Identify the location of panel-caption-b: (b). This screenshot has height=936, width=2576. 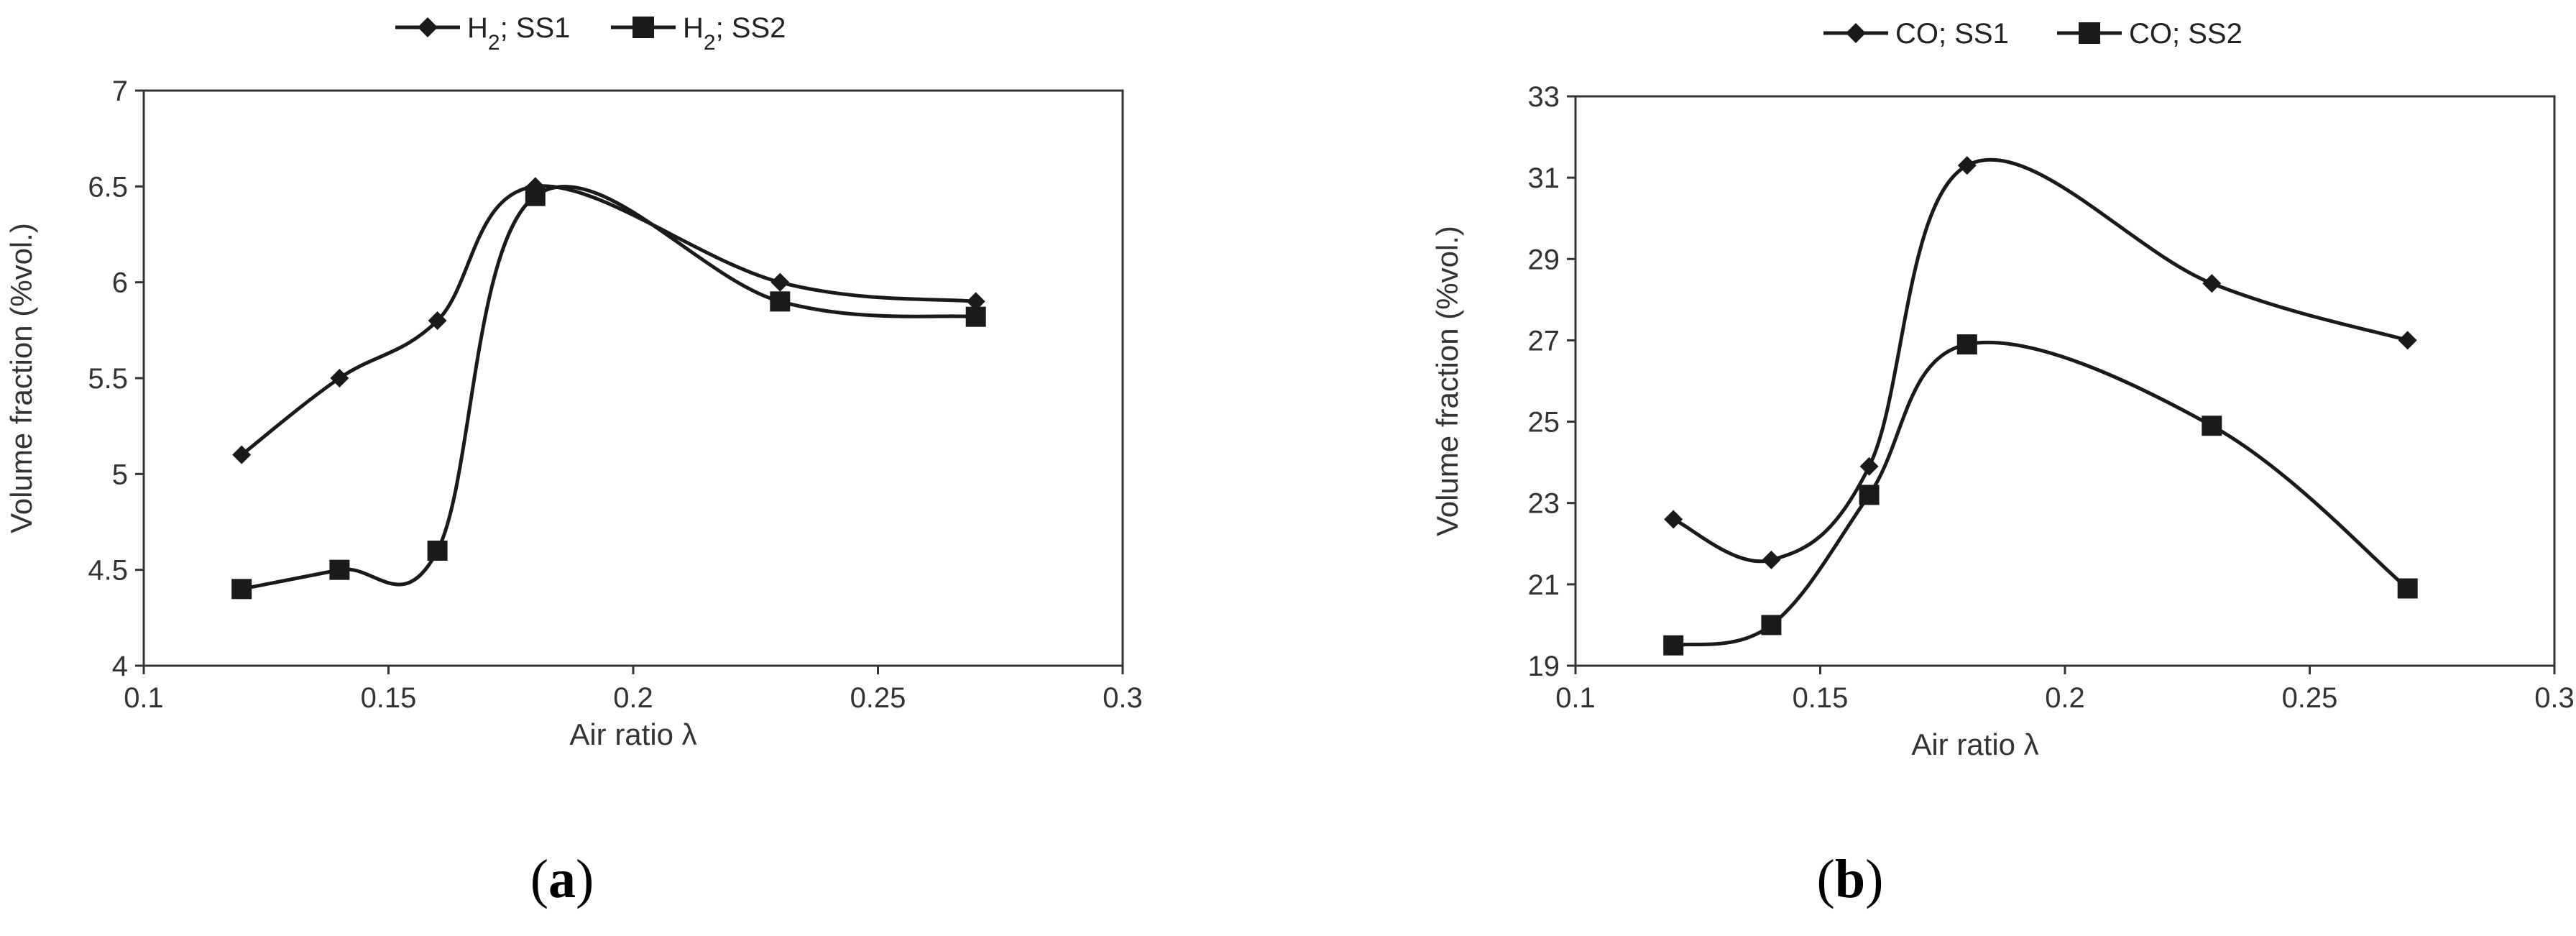
(1850, 879).